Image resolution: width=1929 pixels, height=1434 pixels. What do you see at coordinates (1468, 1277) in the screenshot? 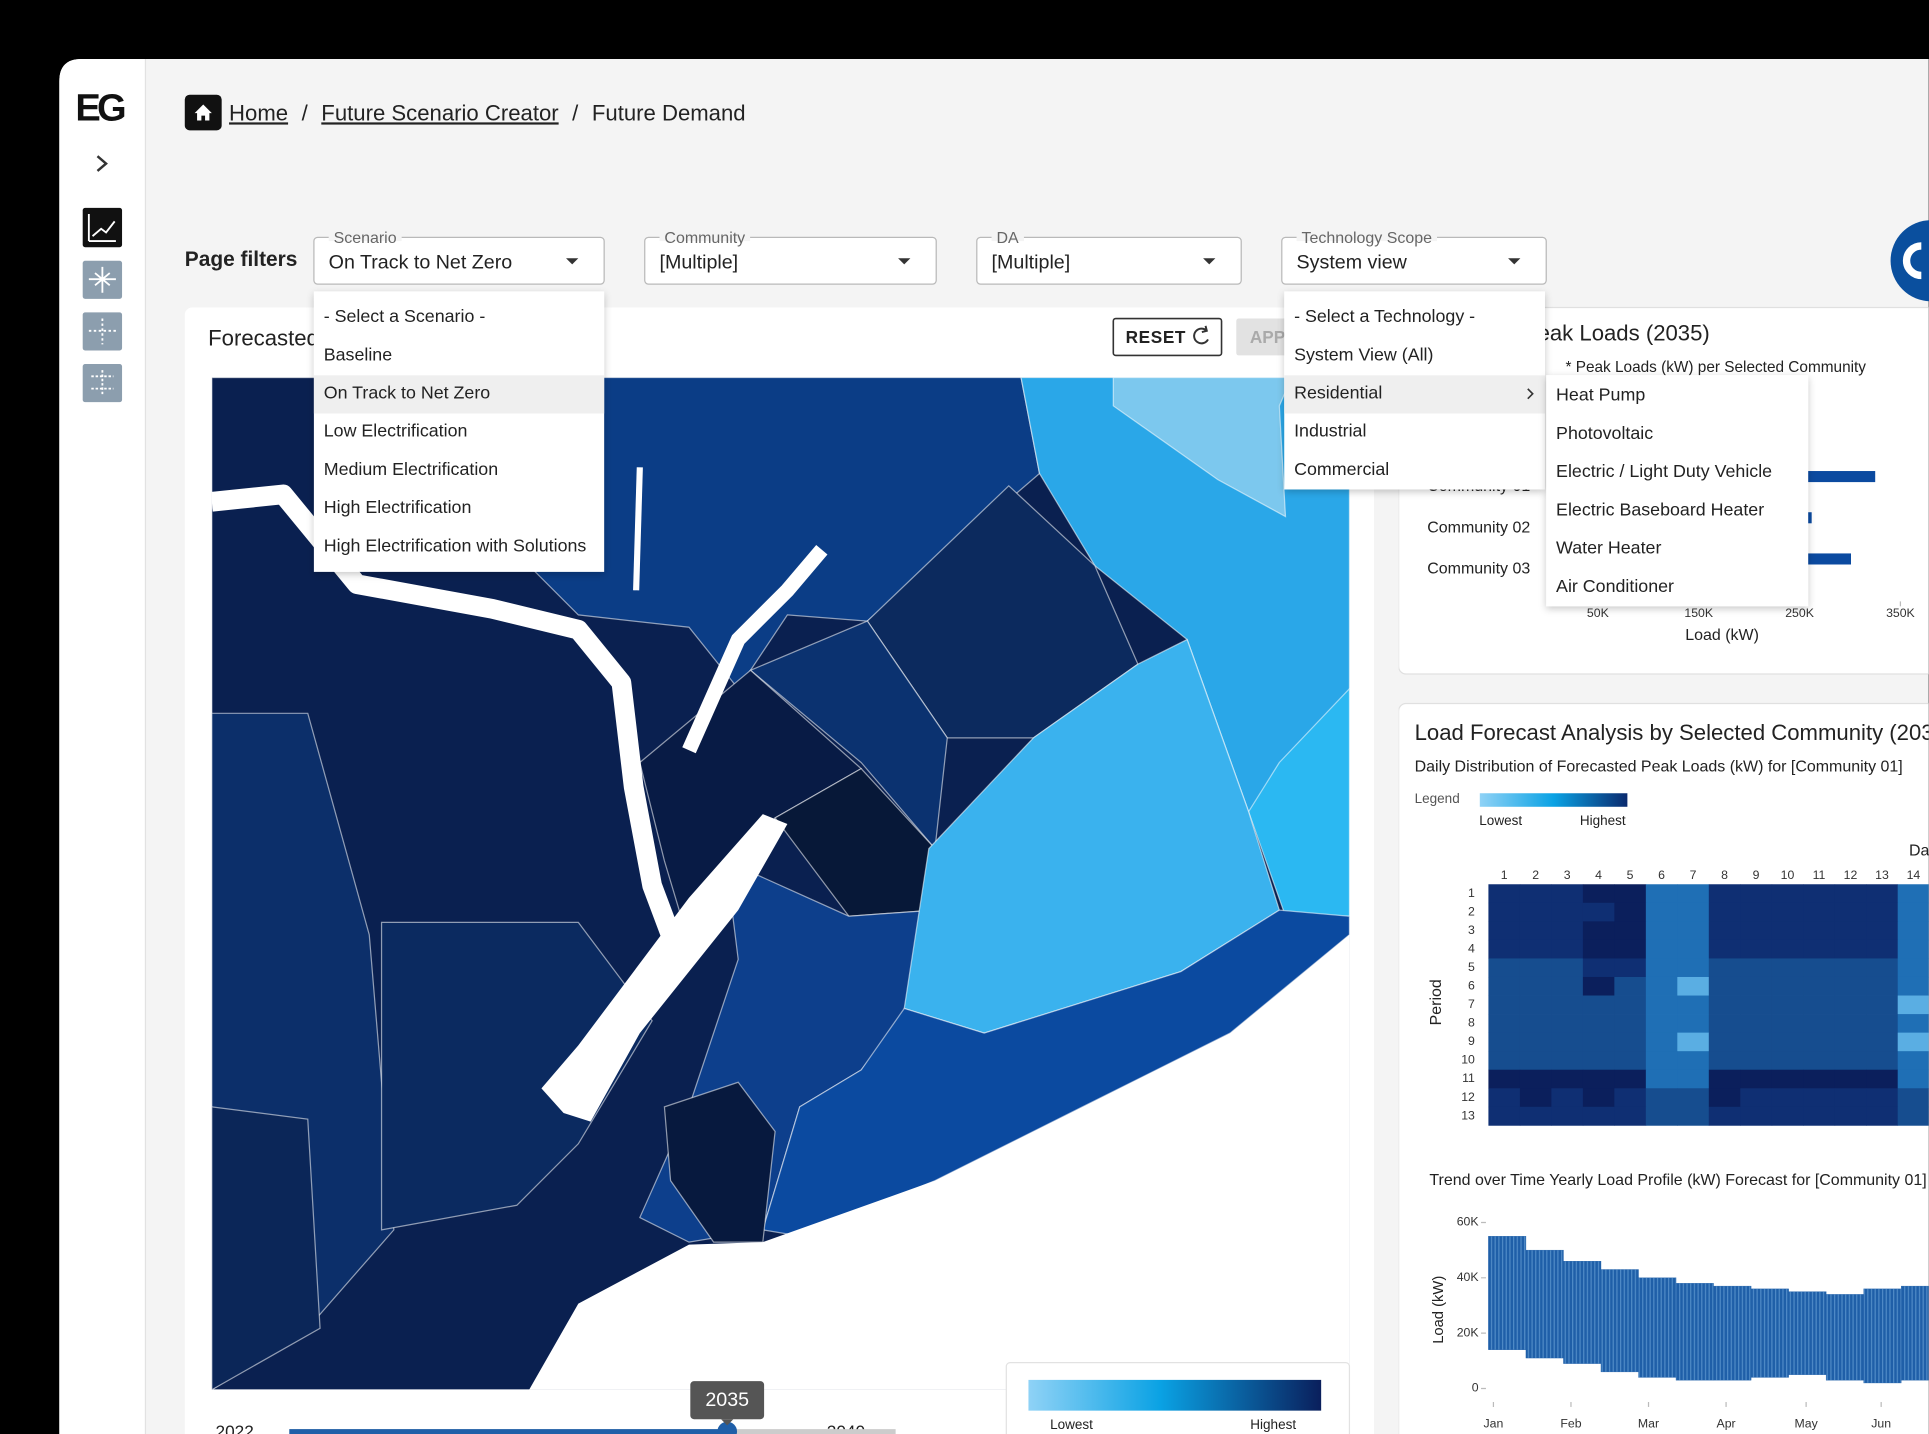
I see `y-tick-label: 40K` at bounding box center [1468, 1277].